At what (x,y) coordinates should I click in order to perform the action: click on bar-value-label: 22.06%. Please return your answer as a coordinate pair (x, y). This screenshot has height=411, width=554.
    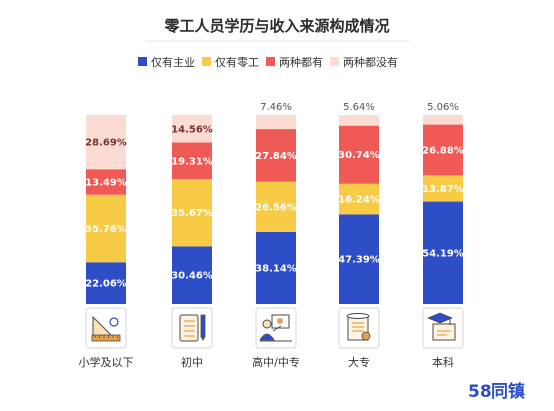
    Looking at the image, I should click on (106, 284).